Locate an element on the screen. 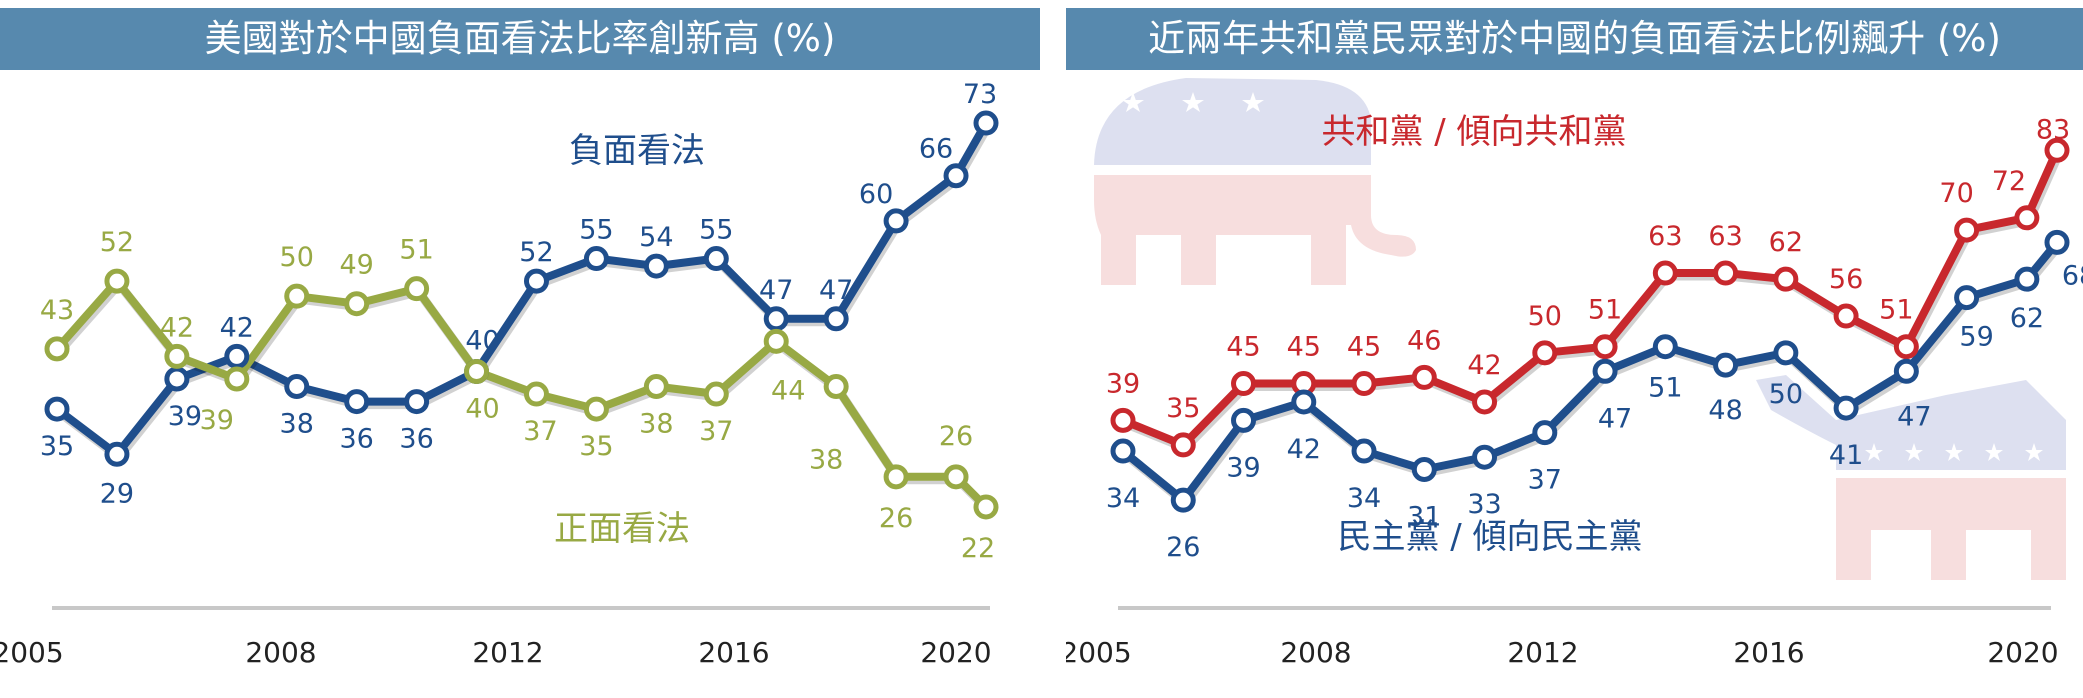 The width and height of the screenshot is (2083, 698). donkey-blue-head is located at coordinates (1911, 422).